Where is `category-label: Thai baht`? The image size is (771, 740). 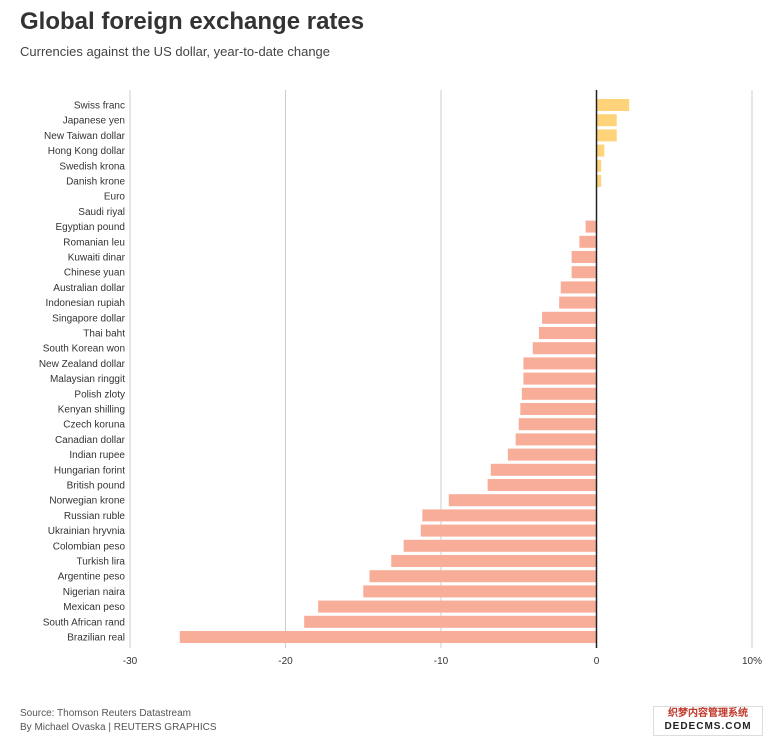
category-label: Thai baht is located at coordinates (104, 334).